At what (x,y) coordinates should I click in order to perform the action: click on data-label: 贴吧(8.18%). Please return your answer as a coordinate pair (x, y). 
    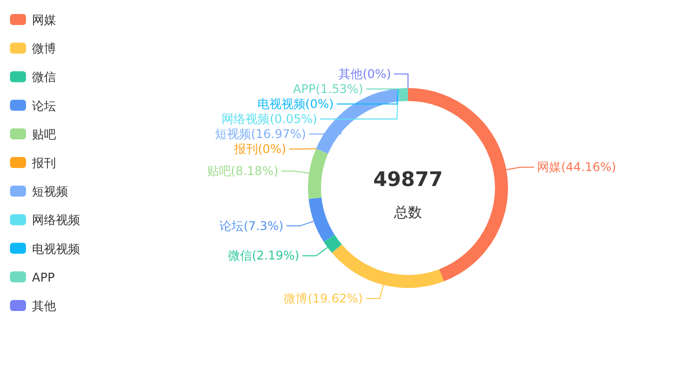
    Looking at the image, I should click on (242, 171).